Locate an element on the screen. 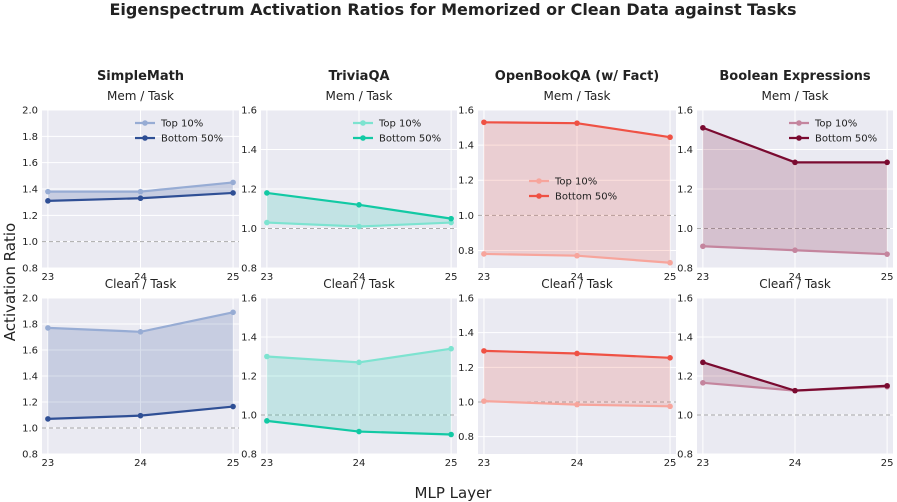 The image size is (897, 502). x-axis-label: MLP Layer is located at coordinates (454, 493).